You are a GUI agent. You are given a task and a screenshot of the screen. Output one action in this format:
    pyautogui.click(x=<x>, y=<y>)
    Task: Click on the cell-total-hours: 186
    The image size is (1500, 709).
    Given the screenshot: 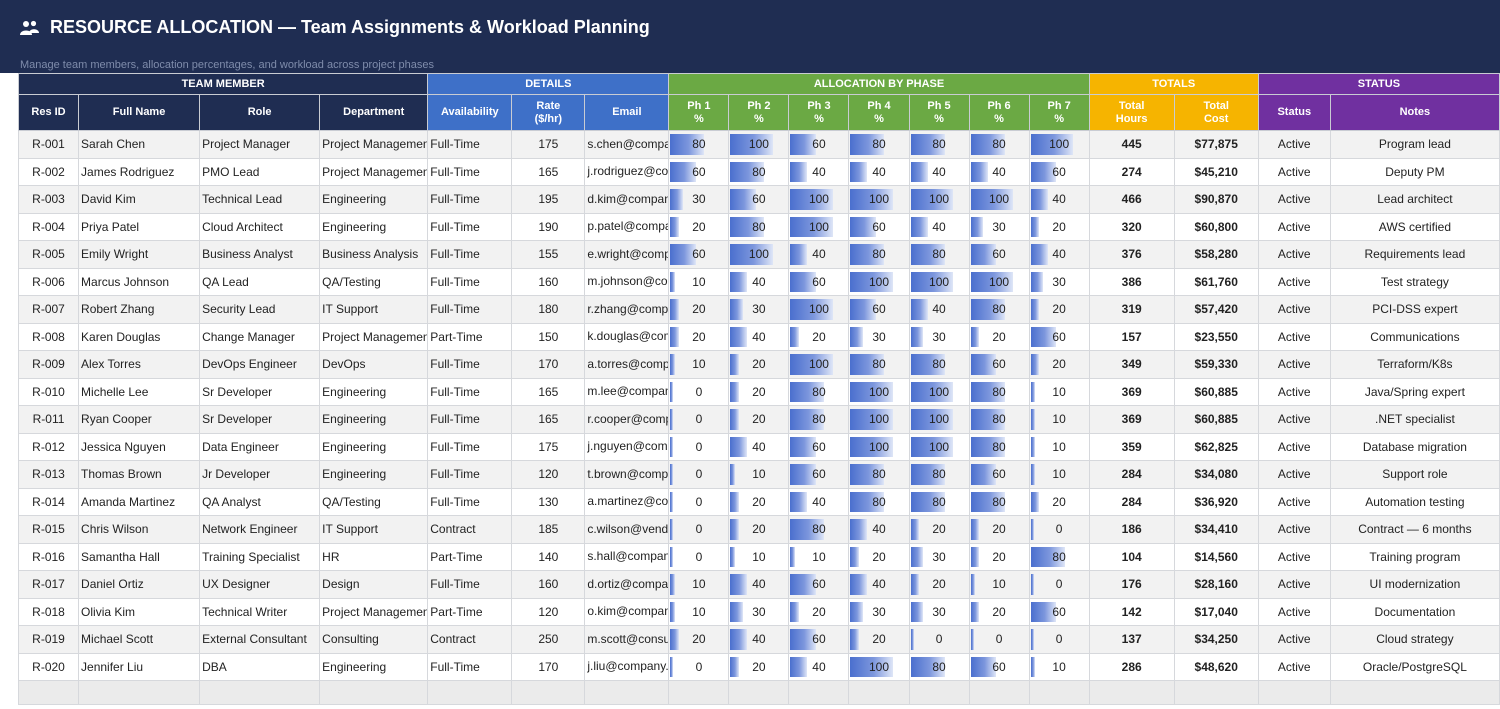 What is the action you would take?
    pyautogui.click(x=1131, y=529)
    